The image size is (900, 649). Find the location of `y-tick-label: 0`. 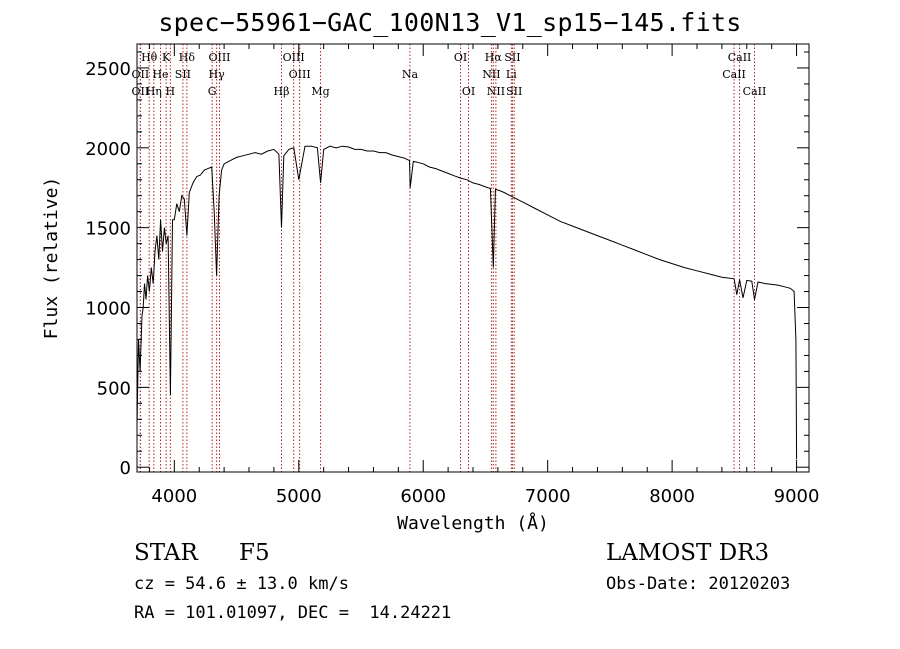

y-tick-label: 0 is located at coordinates (125, 468).